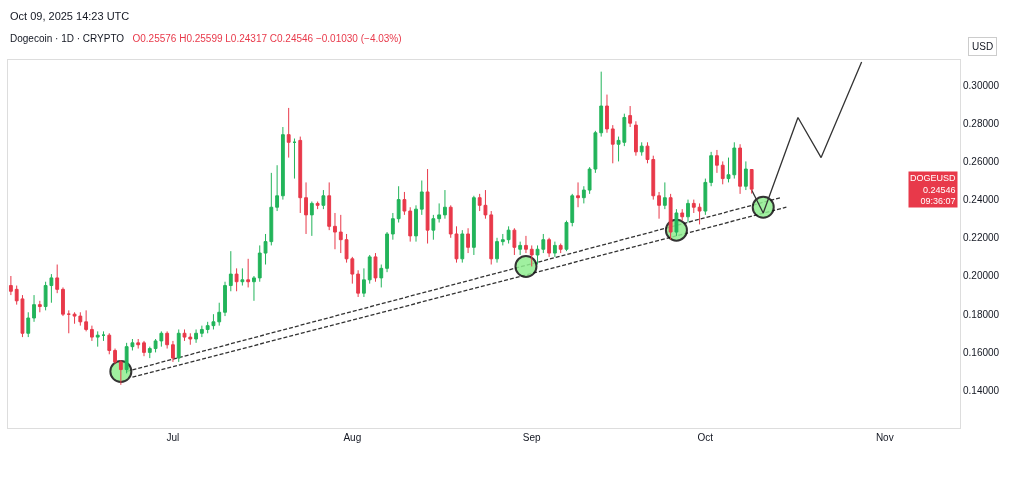 The image size is (1024, 484). What do you see at coordinates (981, 352) in the screenshot?
I see `y-tick-label: 0.16000` at bounding box center [981, 352].